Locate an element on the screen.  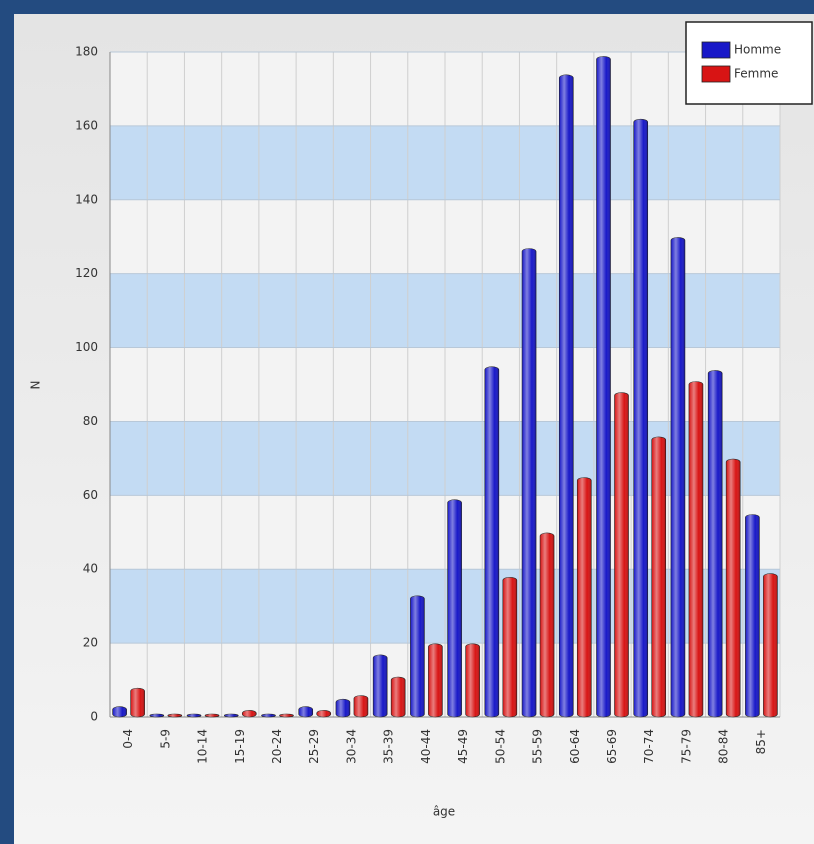
y-tick-label: 160 is located at coordinates (86, 125).